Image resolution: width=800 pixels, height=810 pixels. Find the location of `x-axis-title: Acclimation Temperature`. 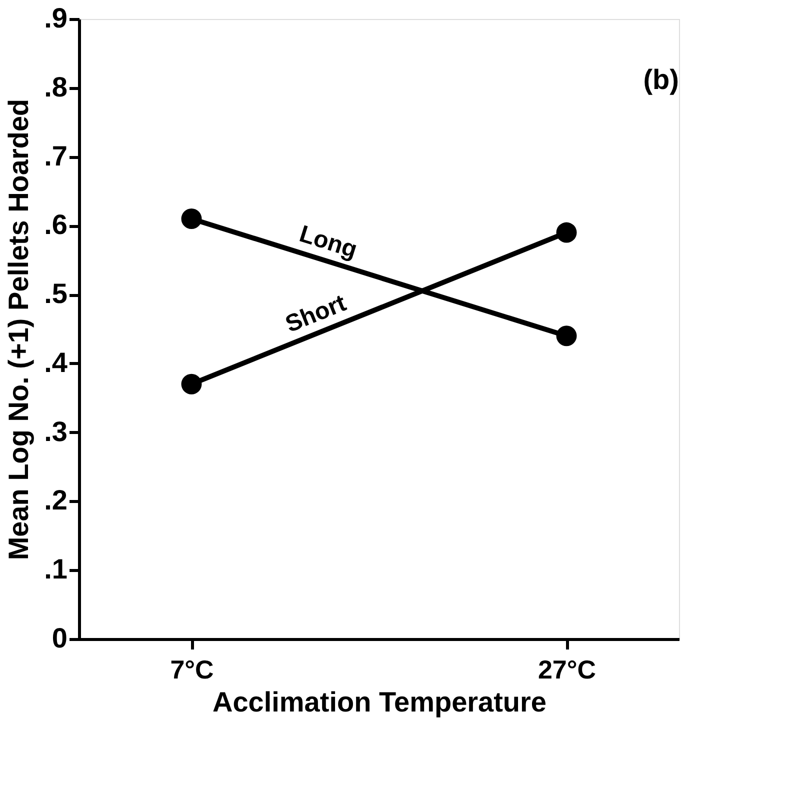

x-axis-title: Acclimation Temperature is located at coordinates (379, 702).